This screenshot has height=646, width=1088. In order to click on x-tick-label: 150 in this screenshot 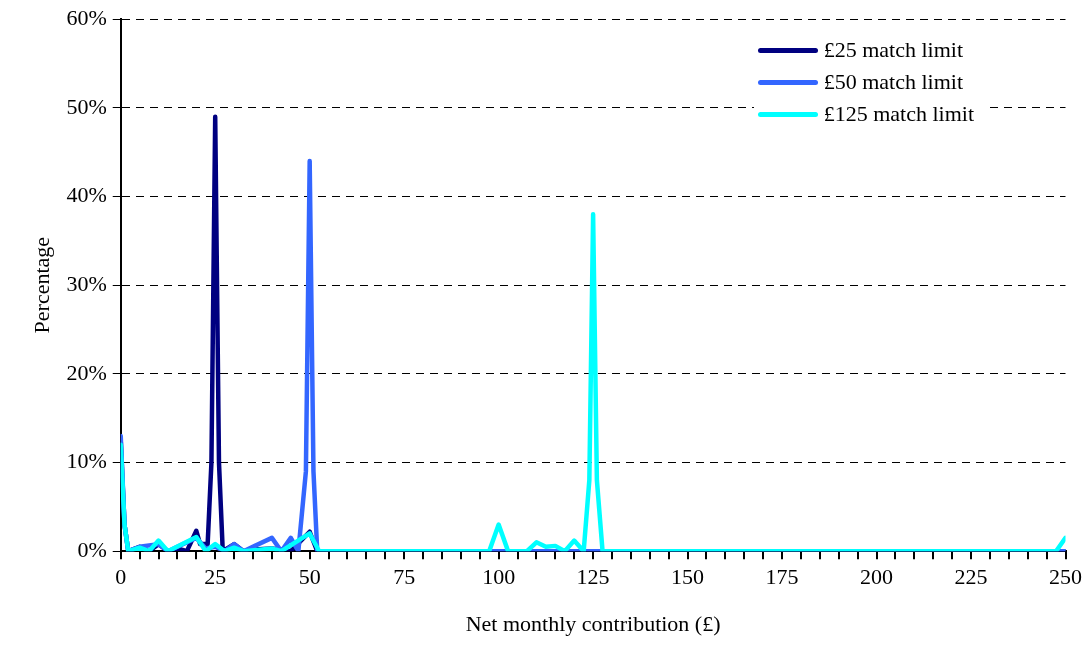, I will do `click(688, 577)`.